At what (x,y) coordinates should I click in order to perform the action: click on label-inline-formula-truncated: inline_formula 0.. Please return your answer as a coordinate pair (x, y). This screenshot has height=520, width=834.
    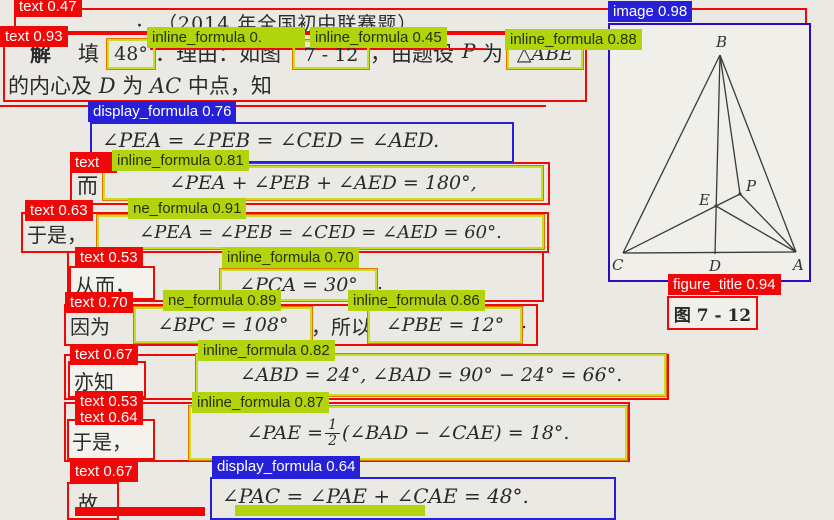
    Looking at the image, I should click on (226, 37).